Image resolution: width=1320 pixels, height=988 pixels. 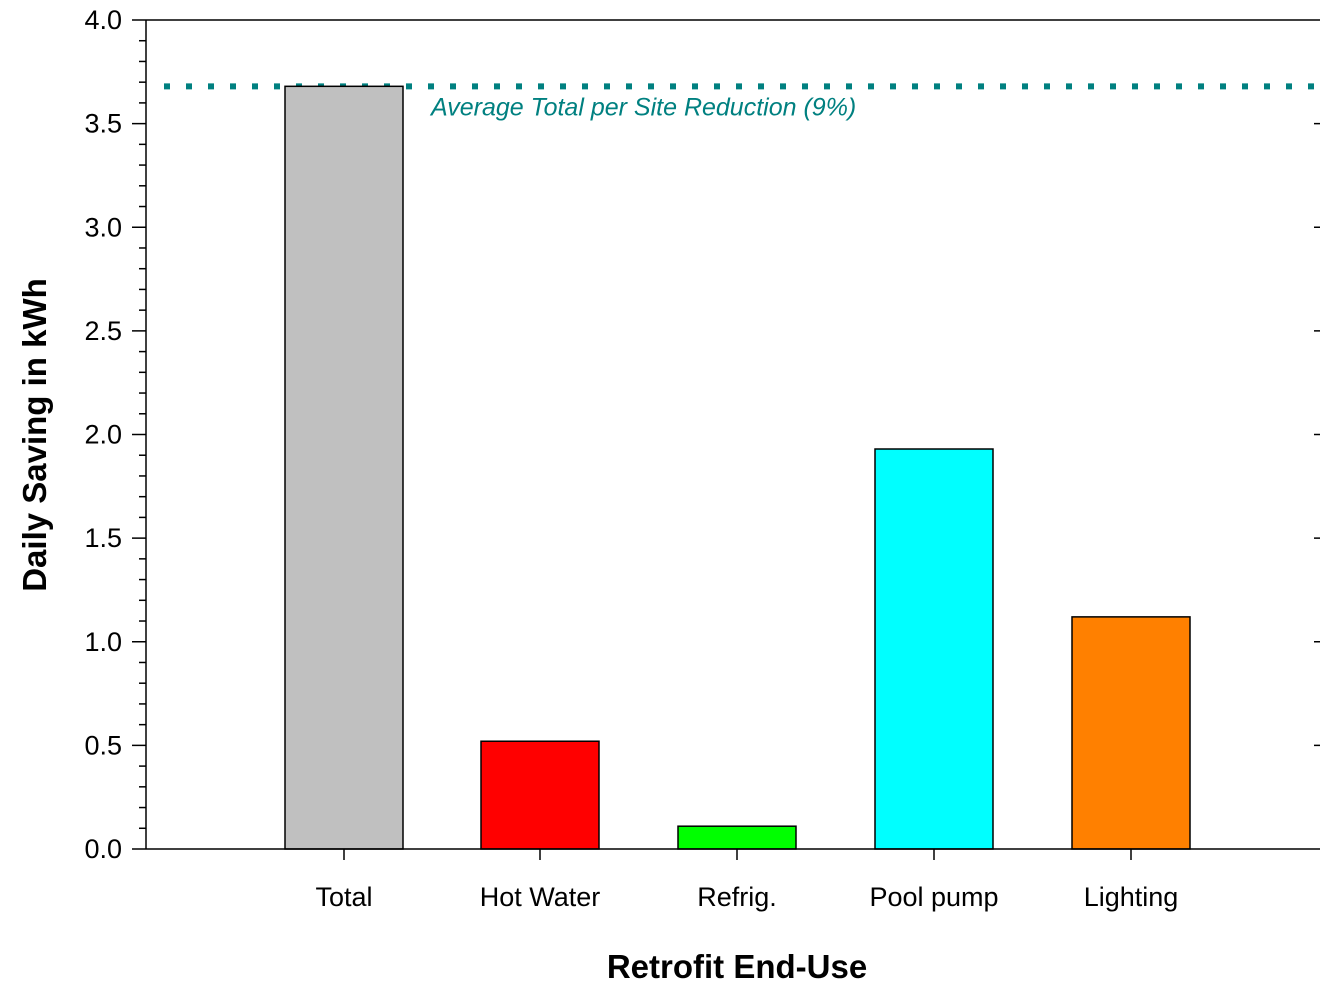 I want to click on x-tick-label: Total, so click(x=343, y=897).